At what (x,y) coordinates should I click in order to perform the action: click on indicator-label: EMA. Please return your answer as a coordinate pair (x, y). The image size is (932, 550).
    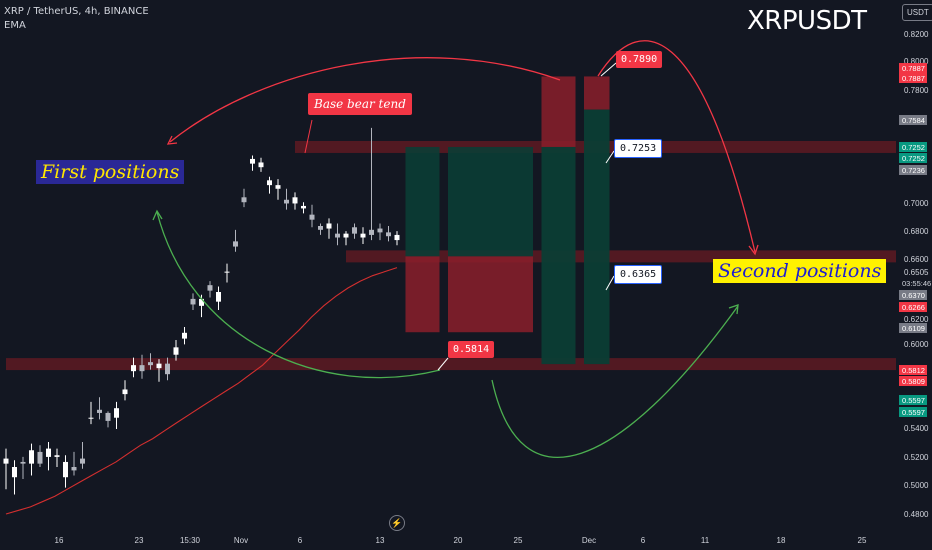
    Looking at the image, I should click on (15, 25).